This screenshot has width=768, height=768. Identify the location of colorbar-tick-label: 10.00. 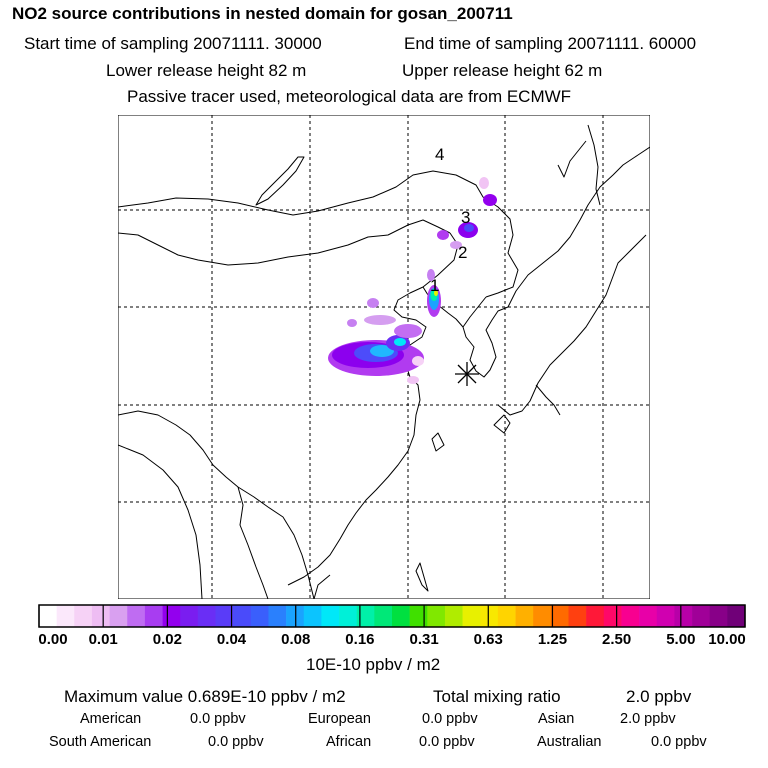
(727, 639).